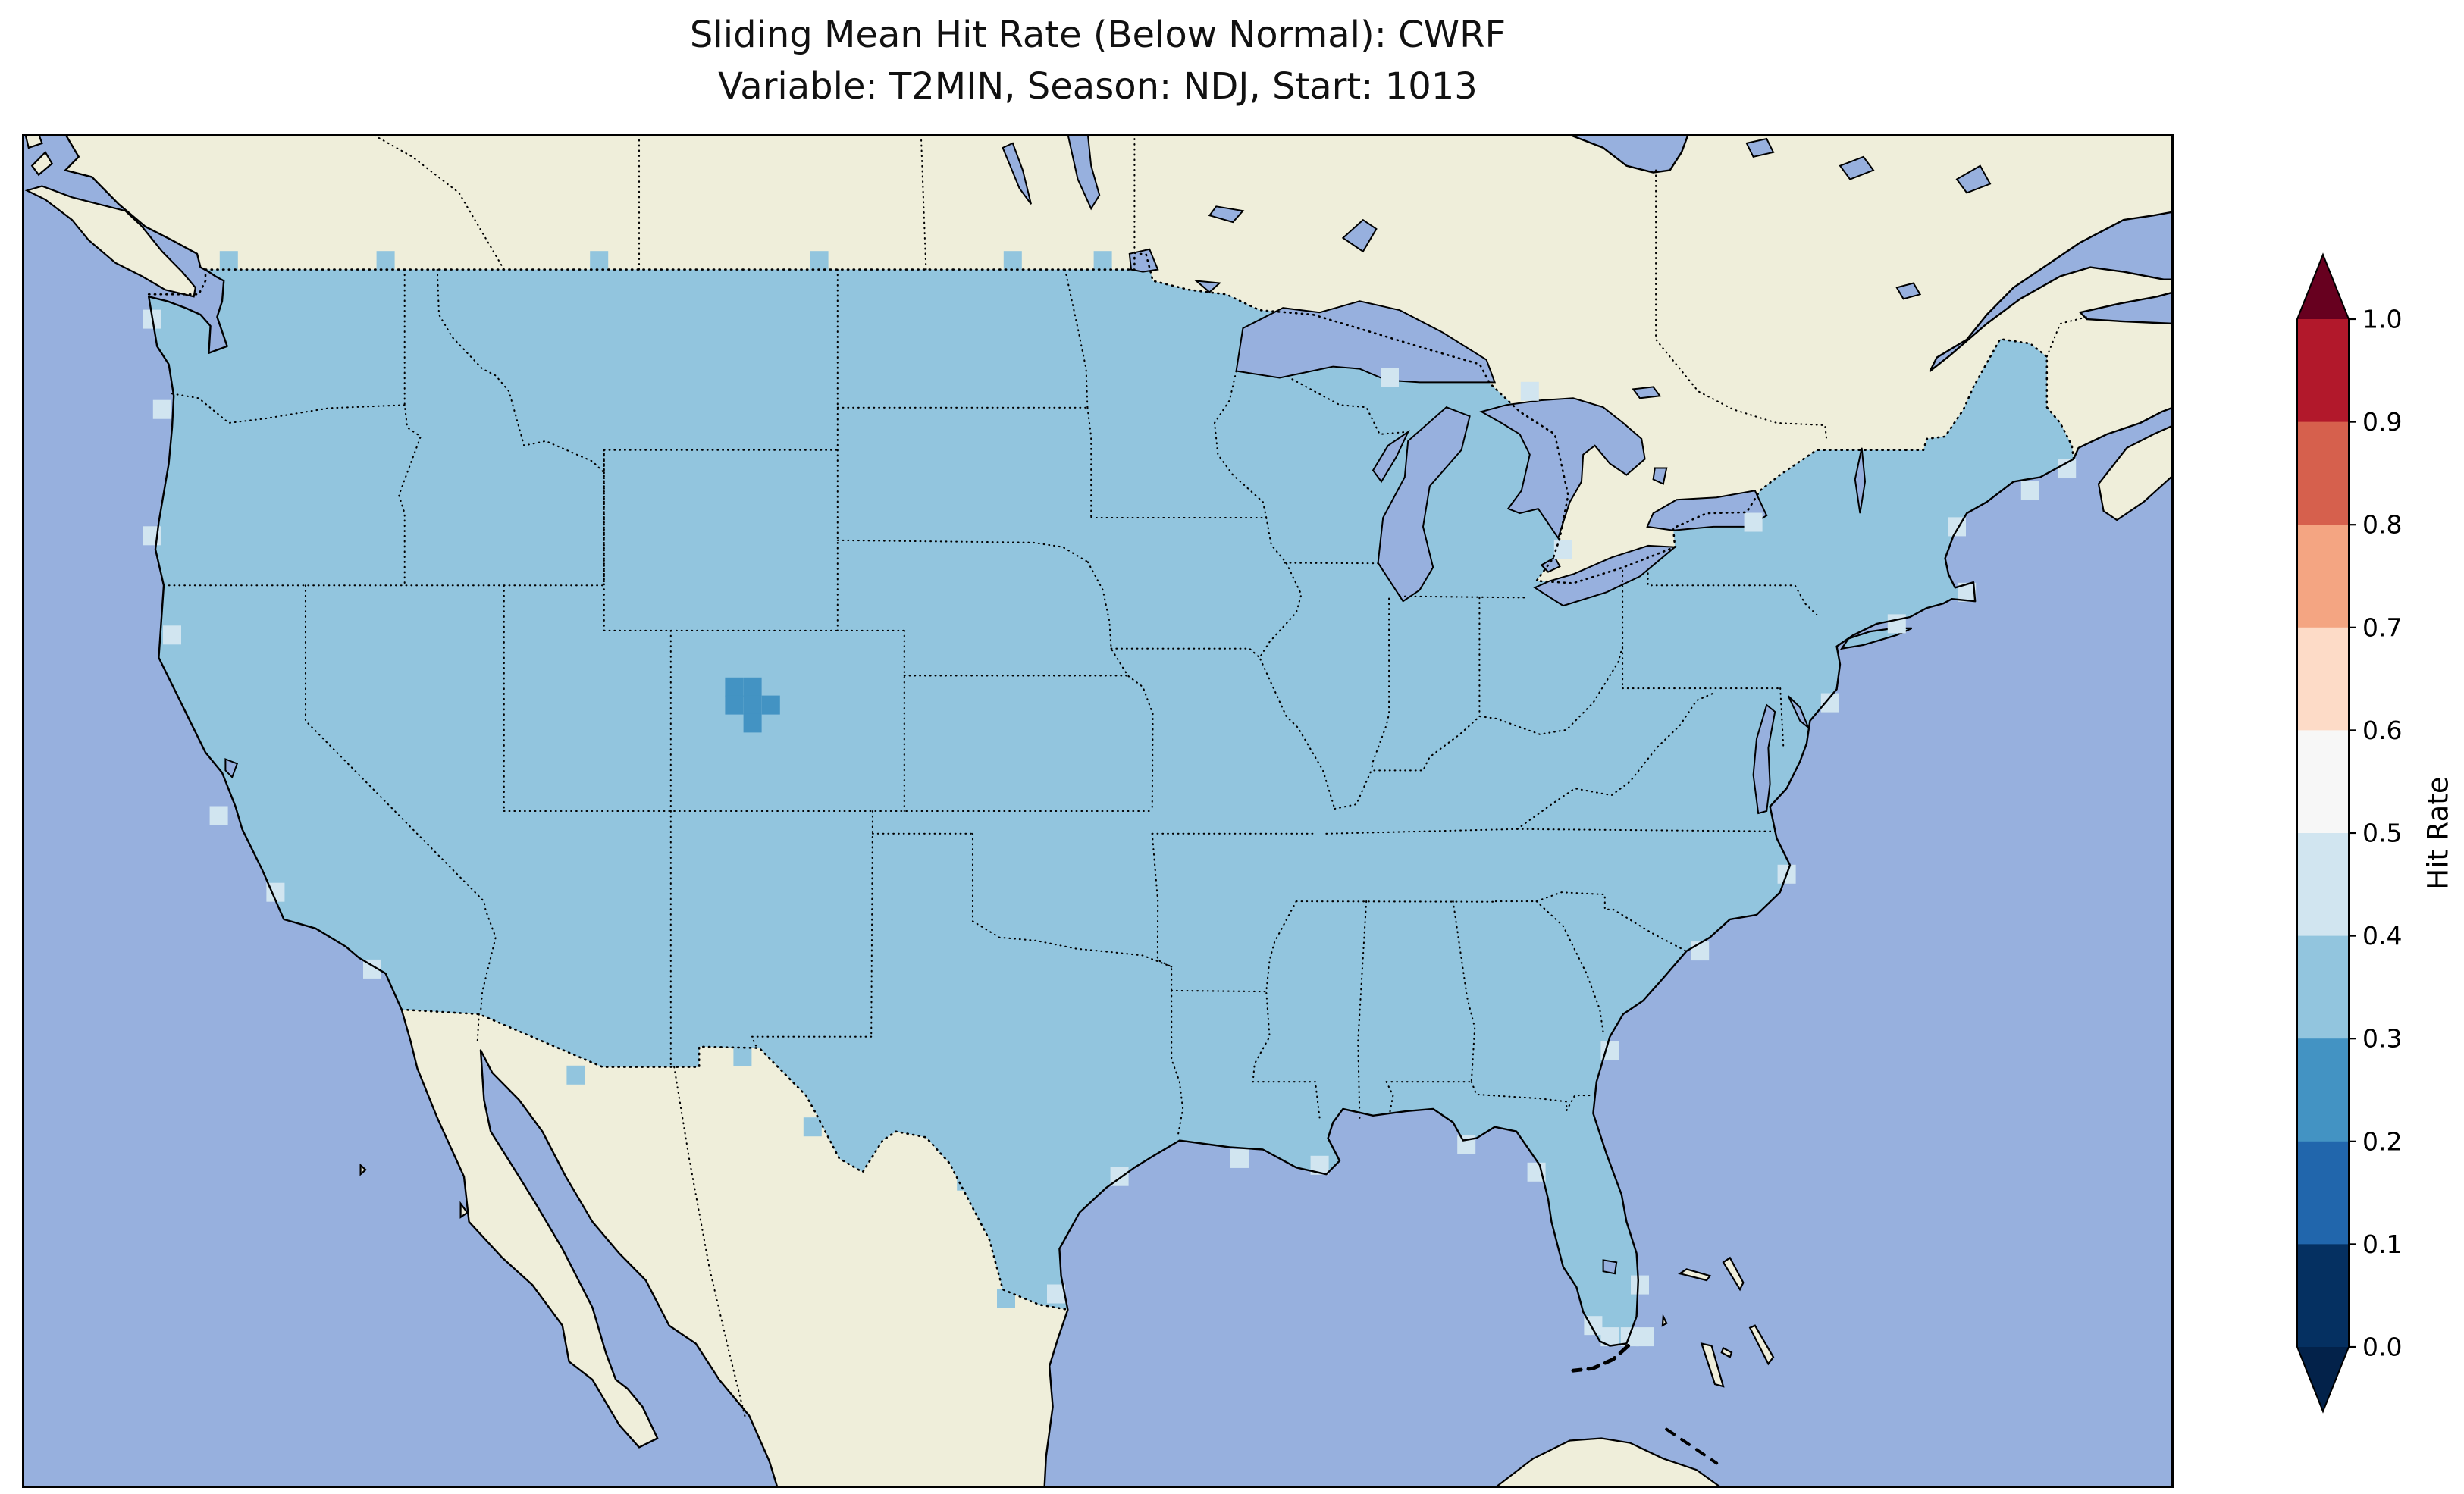  Describe the element at coordinates (2323, 1379) in the screenshot. I see `colorbar-under-arrow` at that location.